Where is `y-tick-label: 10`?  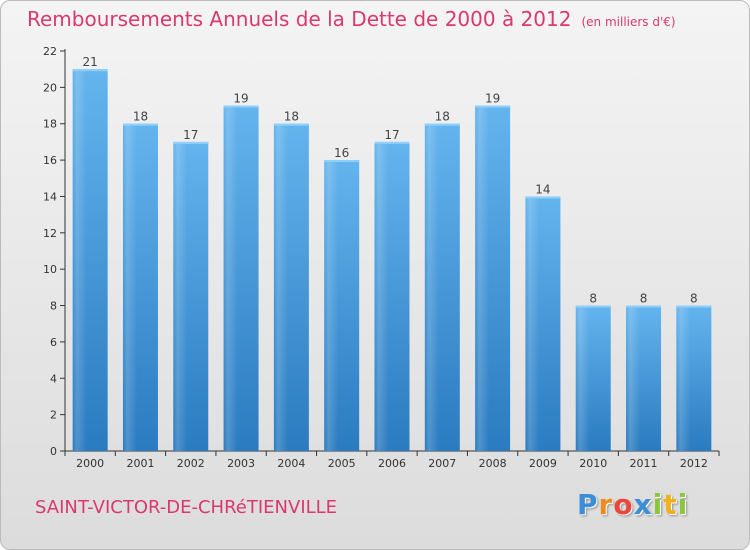 y-tick-label: 10 is located at coordinates (50, 269).